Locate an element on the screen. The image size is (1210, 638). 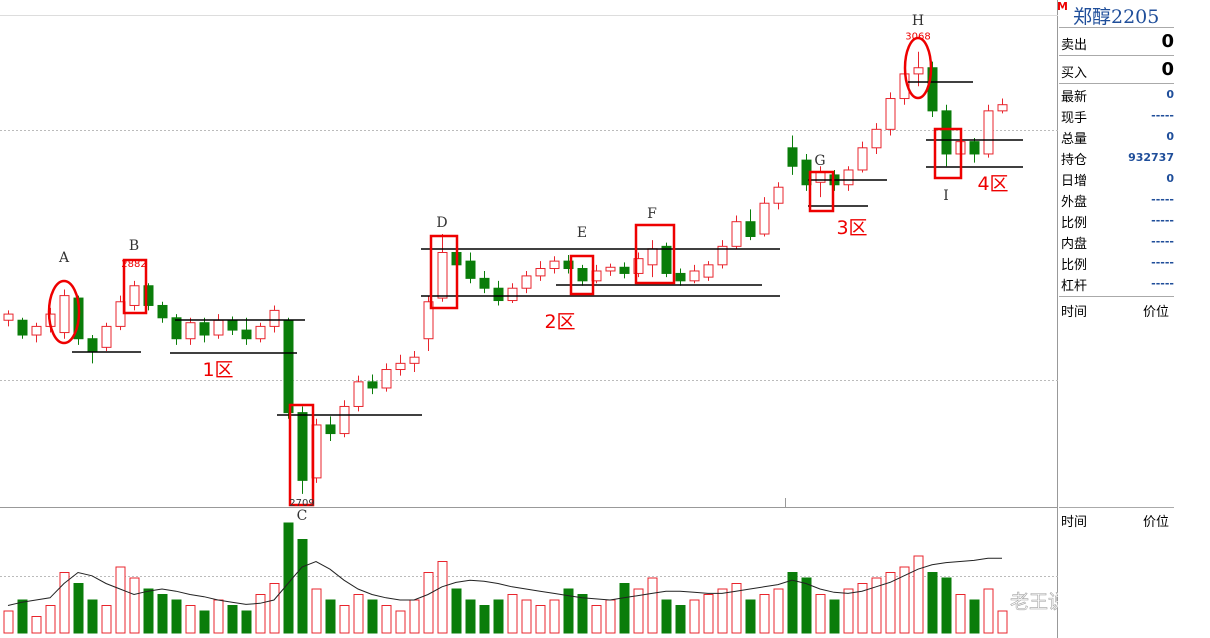
stat-row: 最新 0 is located at coordinates (1117, 96).